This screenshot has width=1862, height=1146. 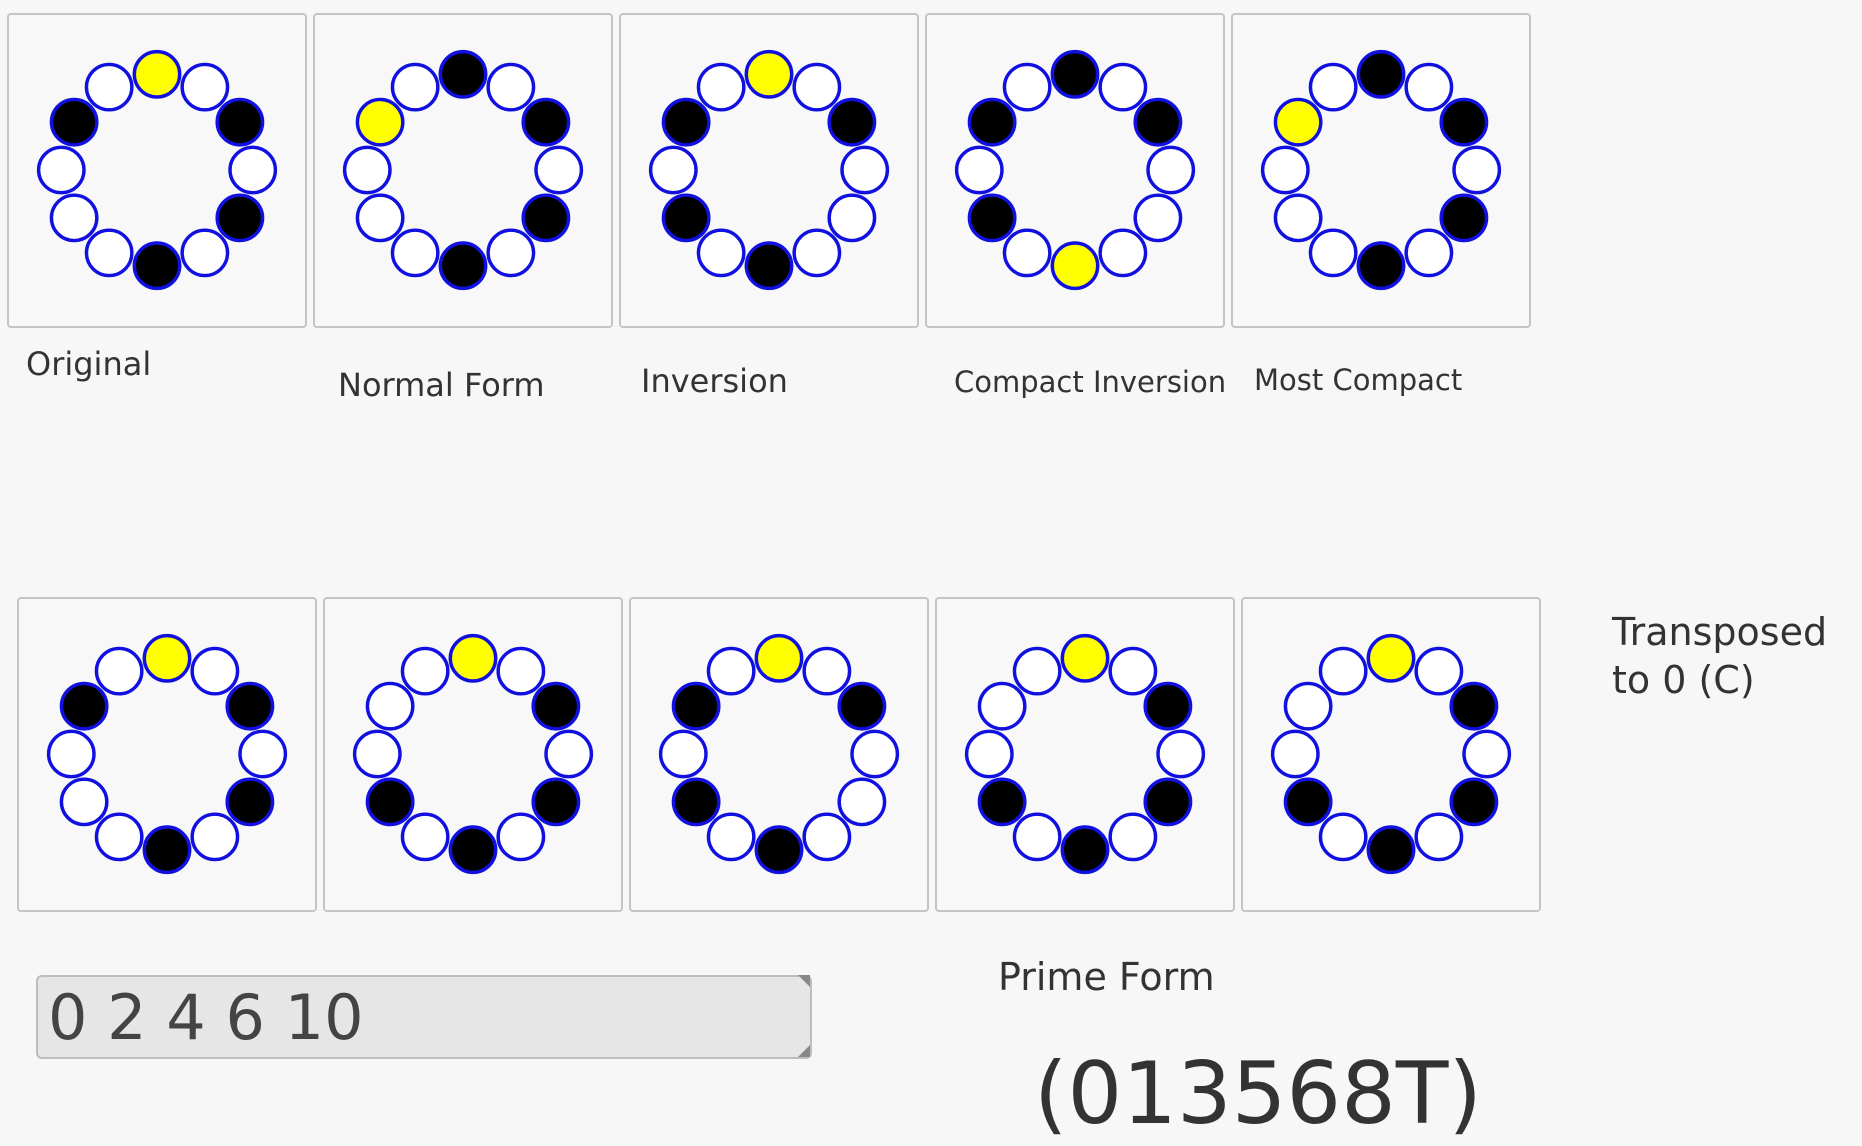 What do you see at coordinates (473, 754) in the screenshot?
I see `clock-transposed-normal-form` at bounding box center [473, 754].